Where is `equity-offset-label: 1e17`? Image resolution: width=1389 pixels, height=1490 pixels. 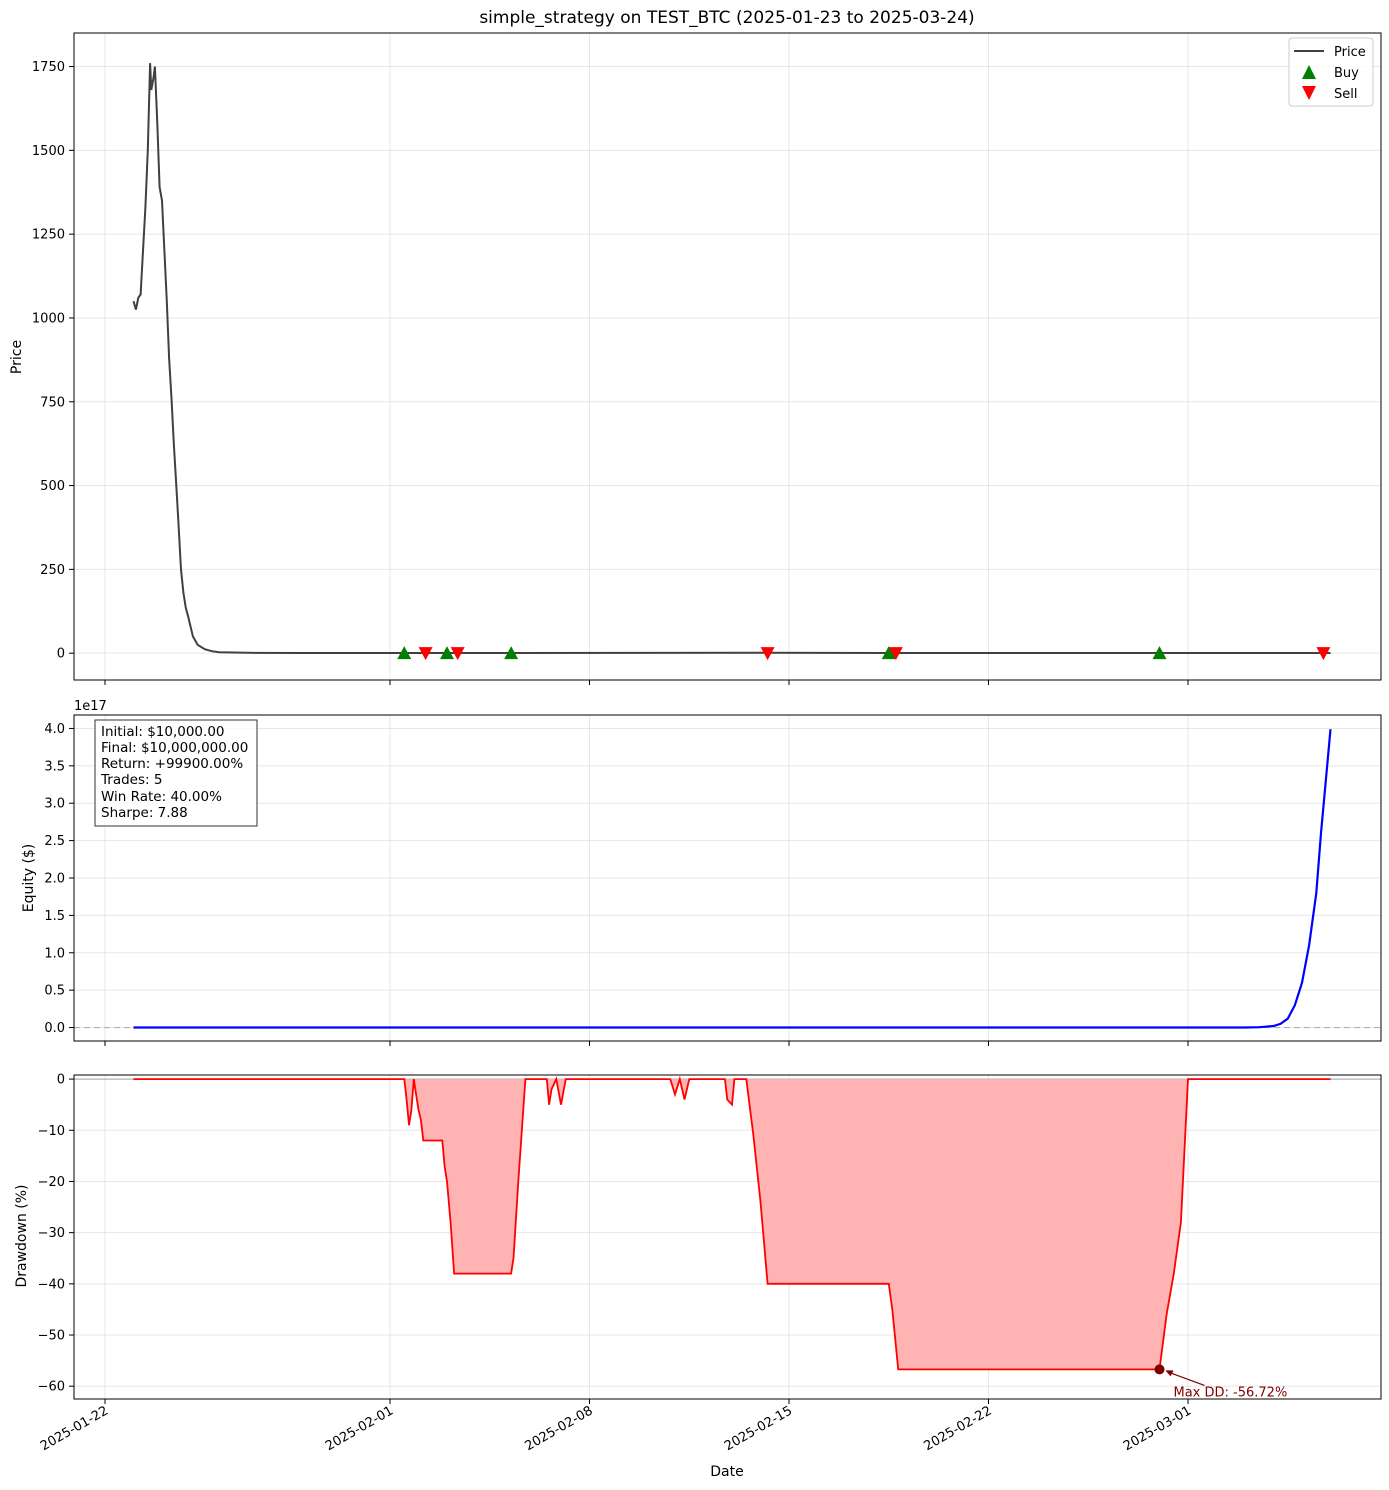
equity-offset-label: 1e17 is located at coordinates (90, 706).